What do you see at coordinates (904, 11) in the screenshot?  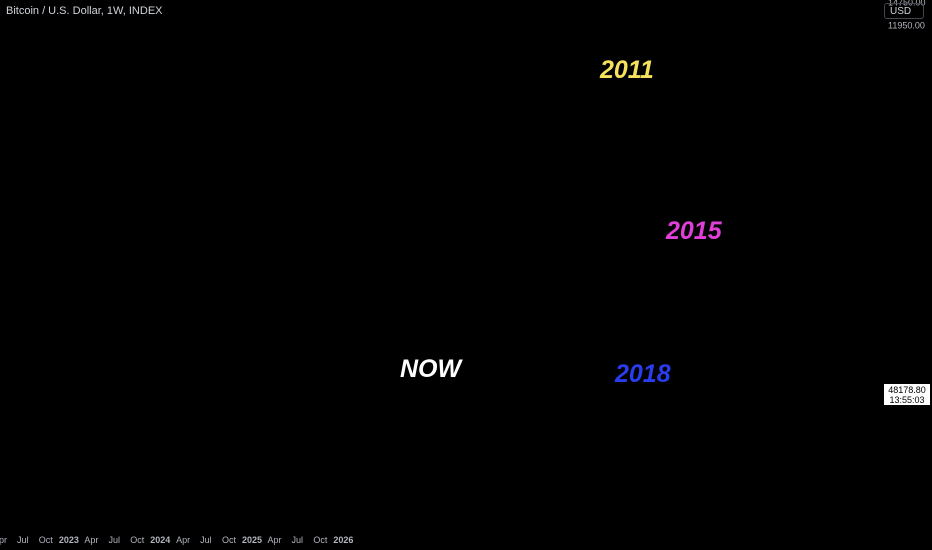 I see `currency-button: USD` at bounding box center [904, 11].